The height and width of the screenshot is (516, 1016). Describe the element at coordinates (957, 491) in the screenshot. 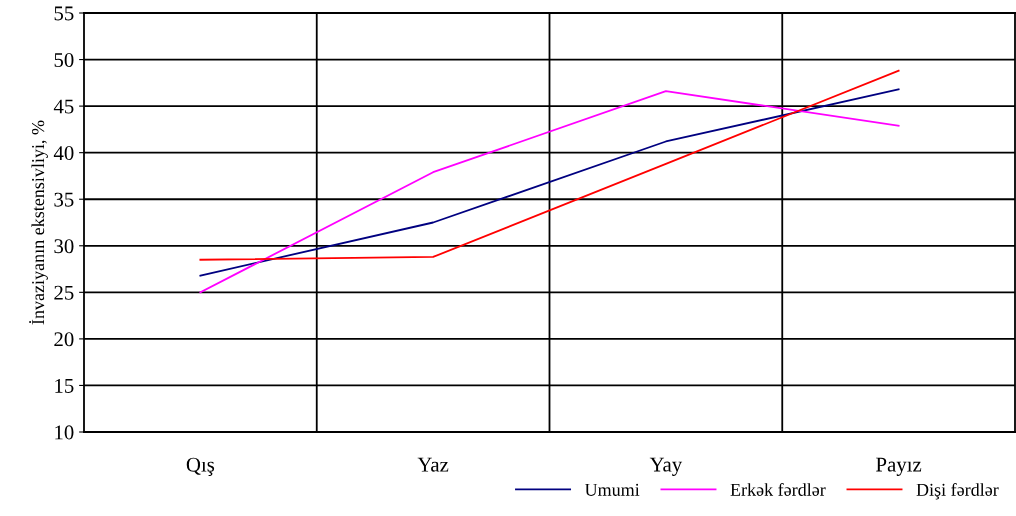

I see `legend-label: Dişi fərdlər` at that location.